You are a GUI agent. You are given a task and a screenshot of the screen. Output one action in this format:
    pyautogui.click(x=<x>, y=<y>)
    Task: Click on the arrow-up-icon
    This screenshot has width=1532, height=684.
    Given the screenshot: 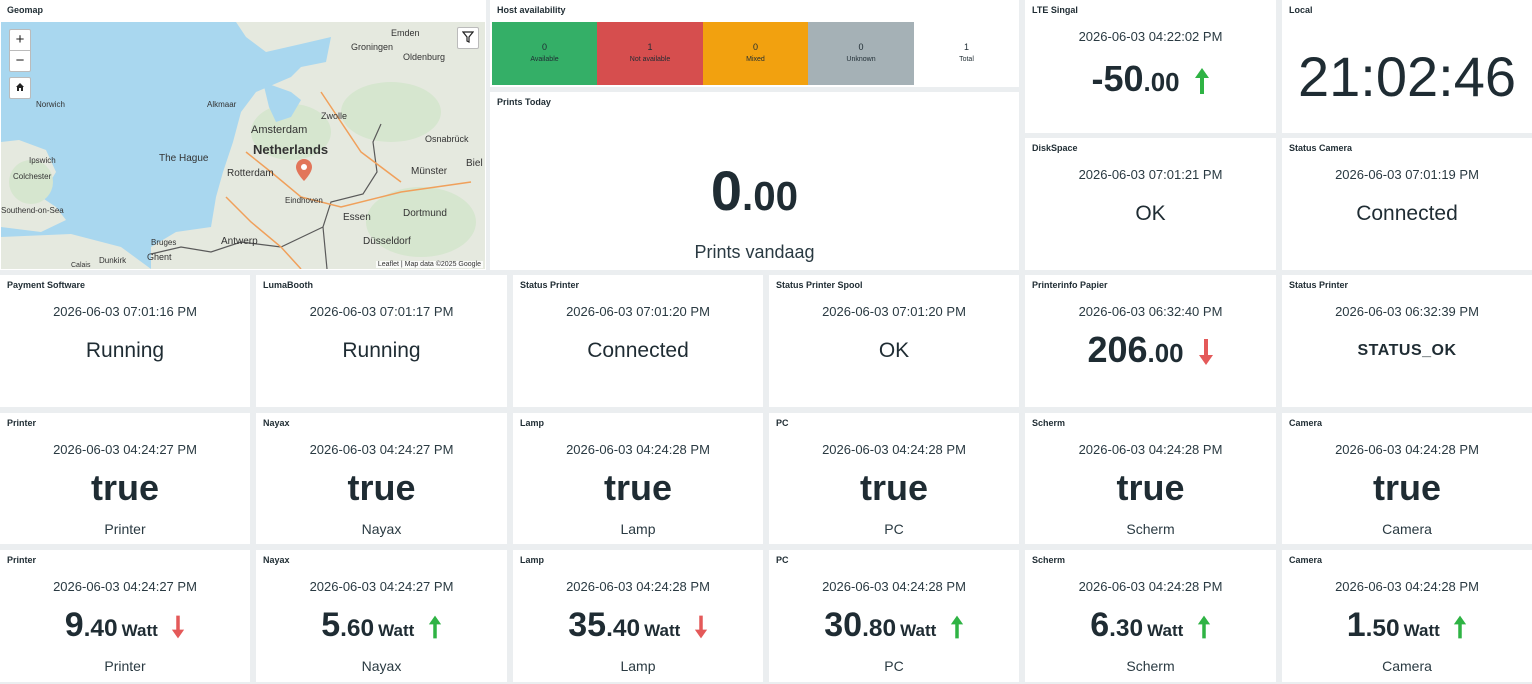 What is the action you would take?
    pyautogui.click(x=1201, y=81)
    